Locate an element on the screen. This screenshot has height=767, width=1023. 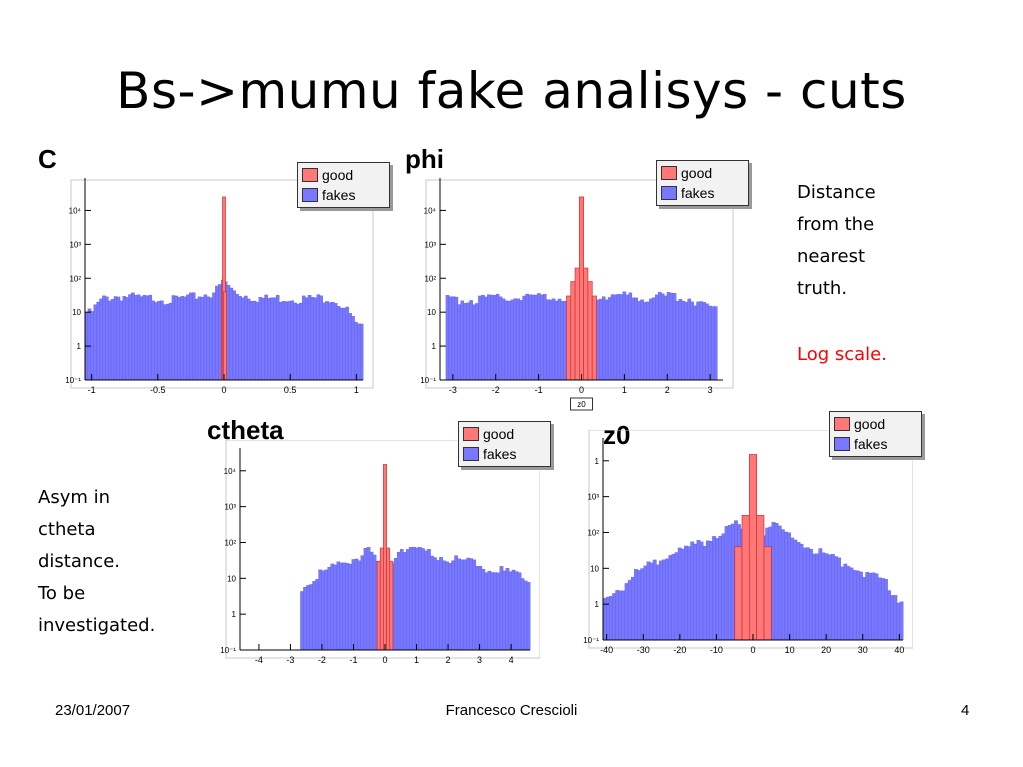
note-line: from the is located at coordinates (836, 224).